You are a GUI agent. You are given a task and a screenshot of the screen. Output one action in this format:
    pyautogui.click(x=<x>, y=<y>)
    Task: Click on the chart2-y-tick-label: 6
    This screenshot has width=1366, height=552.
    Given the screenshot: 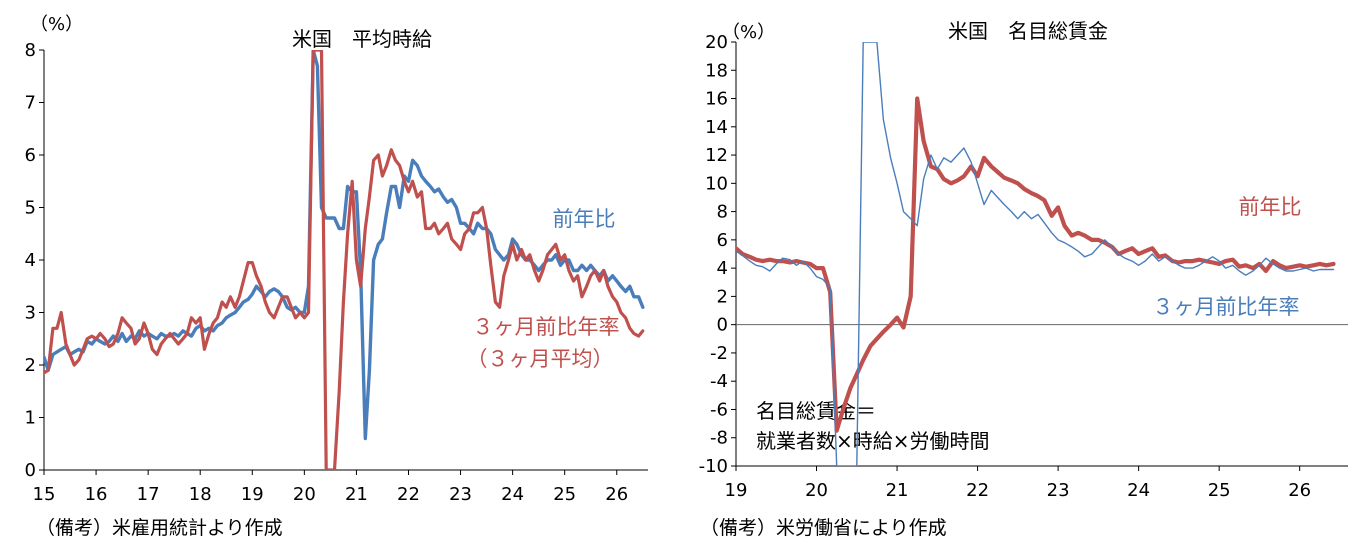 What is the action you would take?
    pyautogui.click(x=722, y=240)
    